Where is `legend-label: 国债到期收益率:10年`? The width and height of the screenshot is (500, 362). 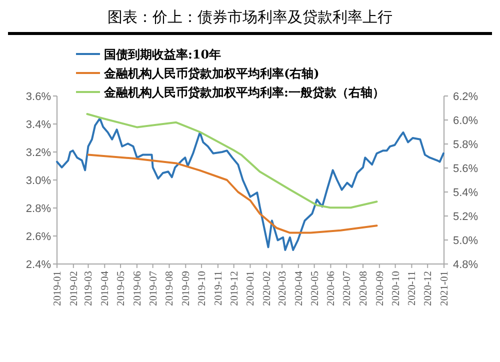 legend-label: 国债到期收益率:10年 is located at coordinates (163, 55).